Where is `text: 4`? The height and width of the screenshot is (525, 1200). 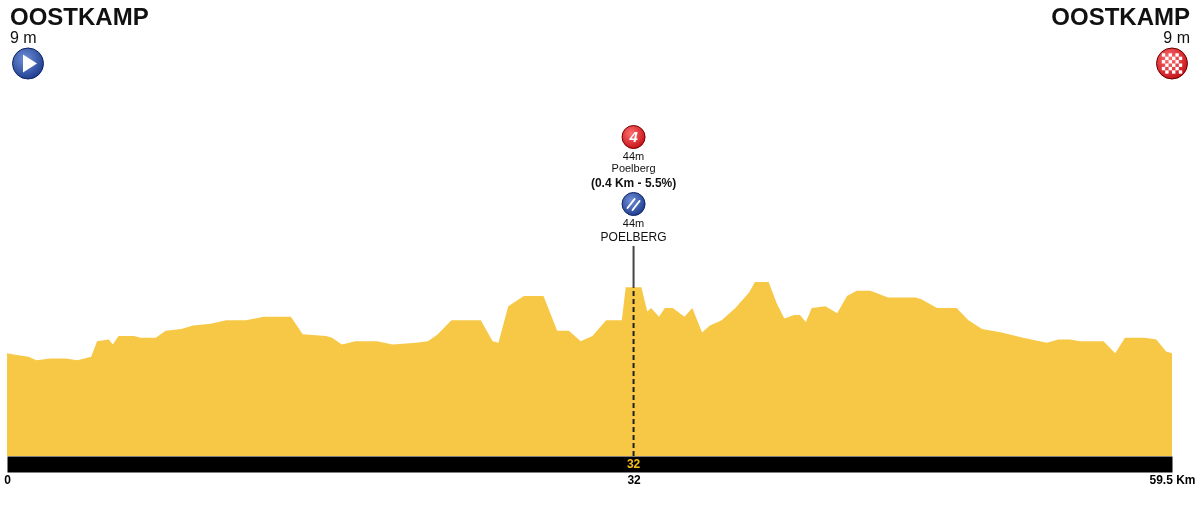 text: 4 is located at coordinates (633, 136).